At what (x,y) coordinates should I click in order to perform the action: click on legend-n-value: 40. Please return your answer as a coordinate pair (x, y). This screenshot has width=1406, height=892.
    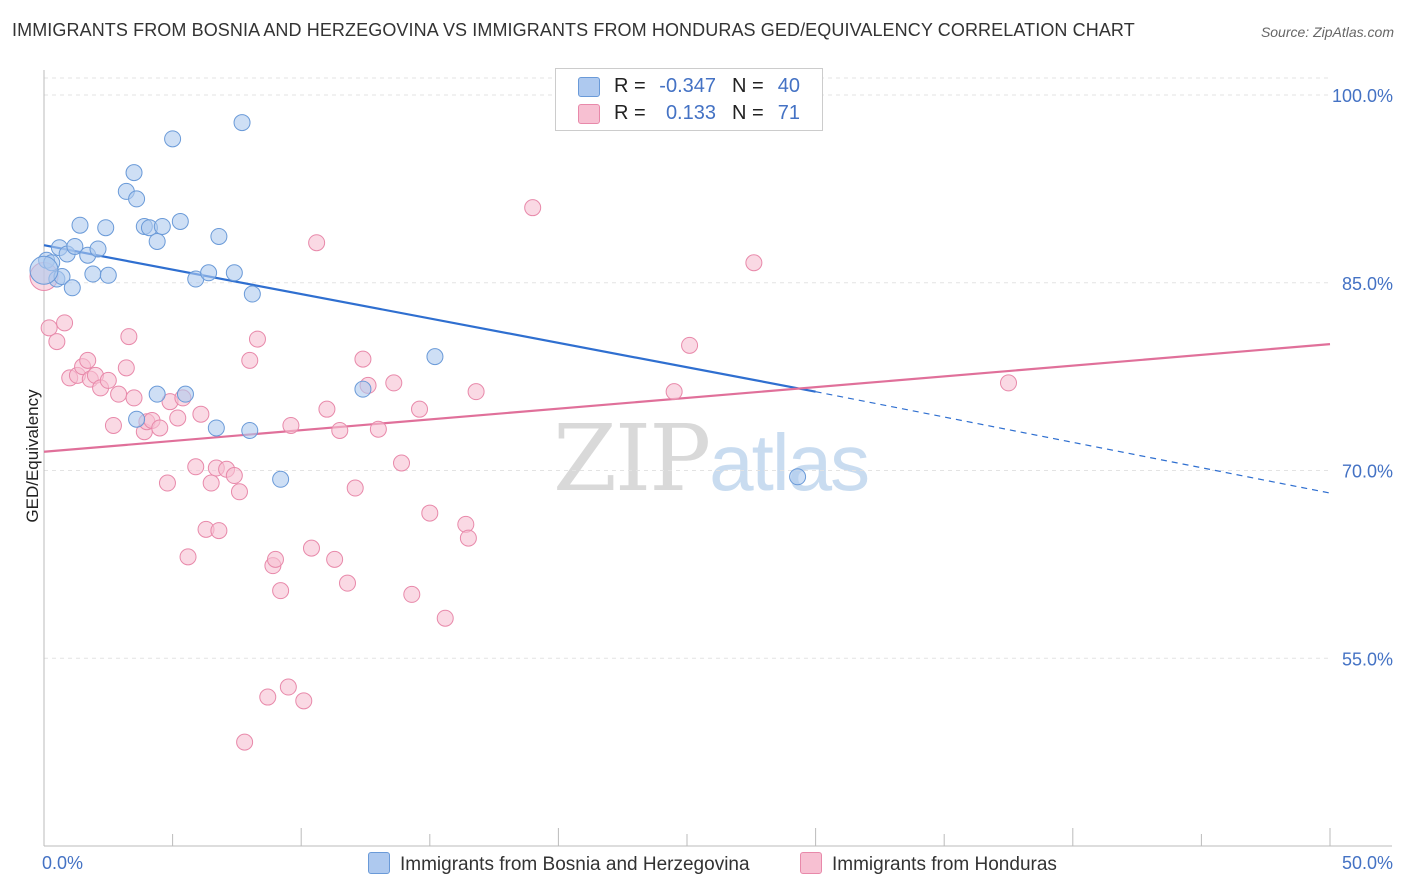
    Looking at the image, I should click on (788, 86).